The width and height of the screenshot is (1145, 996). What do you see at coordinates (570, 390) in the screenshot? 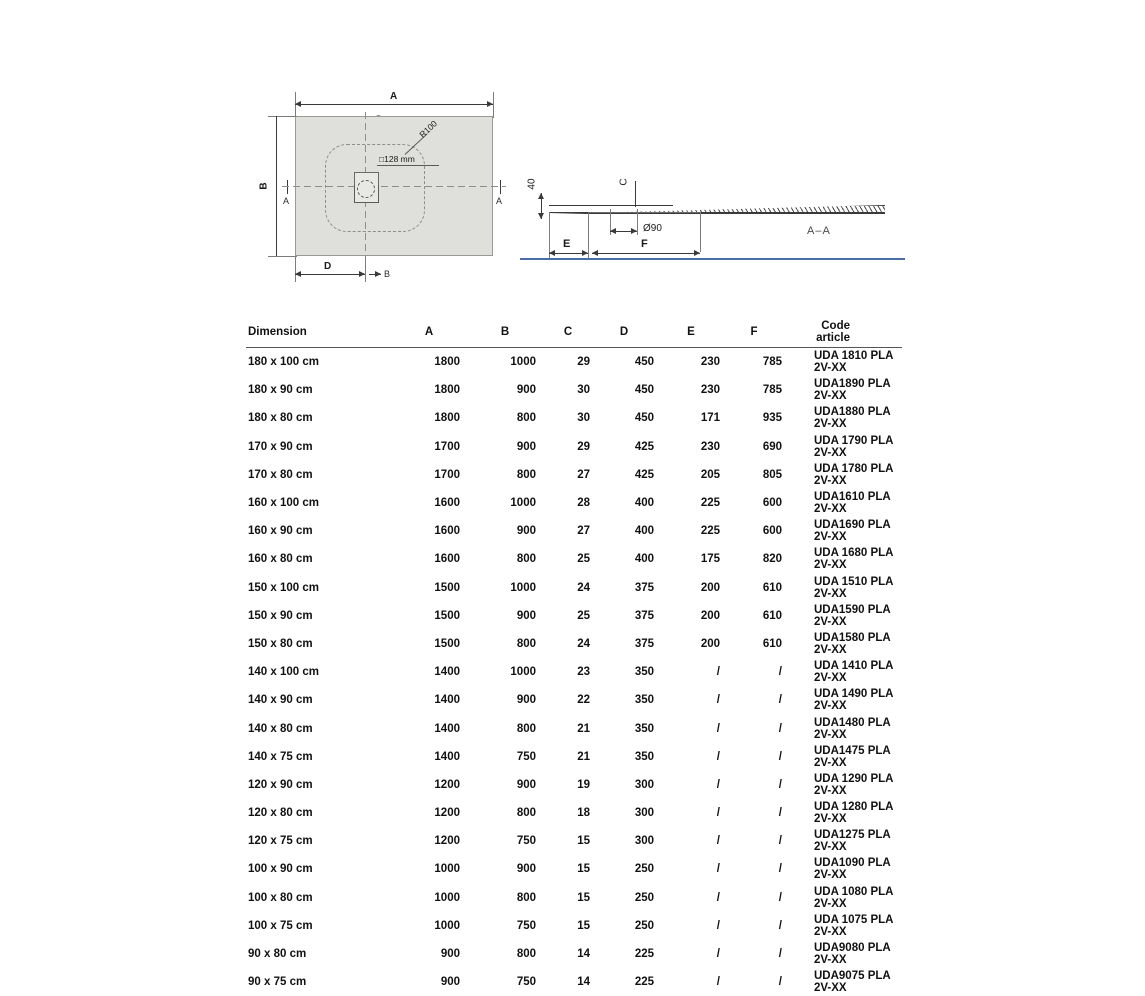
I see `cell-c: 30` at bounding box center [570, 390].